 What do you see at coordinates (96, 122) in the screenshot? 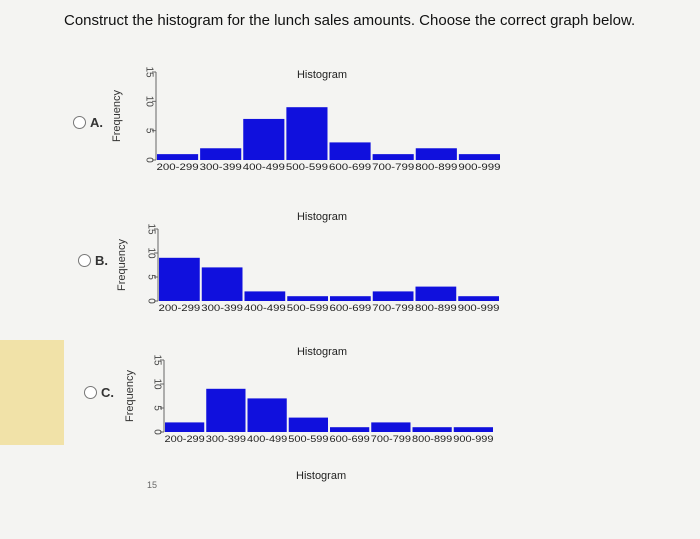
I see `option-a-label: A.` at bounding box center [96, 122].